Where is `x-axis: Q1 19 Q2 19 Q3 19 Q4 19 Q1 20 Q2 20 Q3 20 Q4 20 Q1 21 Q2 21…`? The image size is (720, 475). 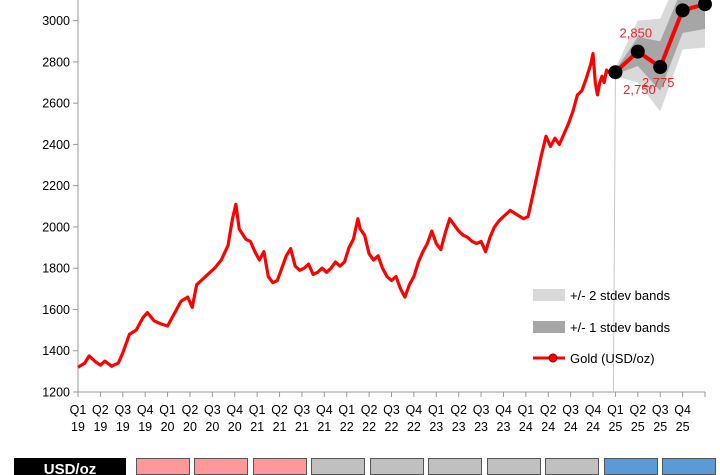 x-axis: Q1 19 Q2 19 Q3 19 Q4 19 Q1 20 Q2 20 Q3 20 Q4 20 Q1 21 Q2 21… is located at coordinates (388, 412).